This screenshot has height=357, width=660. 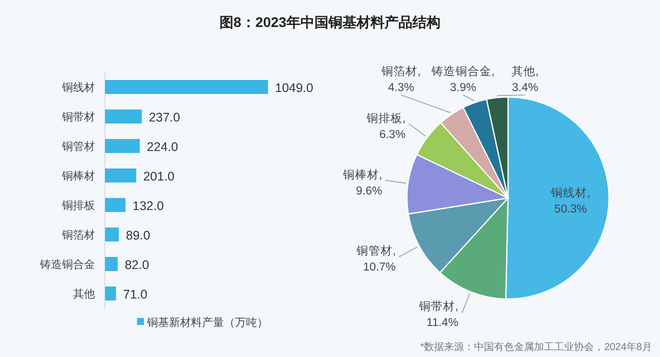 What do you see at coordinates (137, 265) in the screenshot?
I see `data-label: 82.0` at bounding box center [137, 265].